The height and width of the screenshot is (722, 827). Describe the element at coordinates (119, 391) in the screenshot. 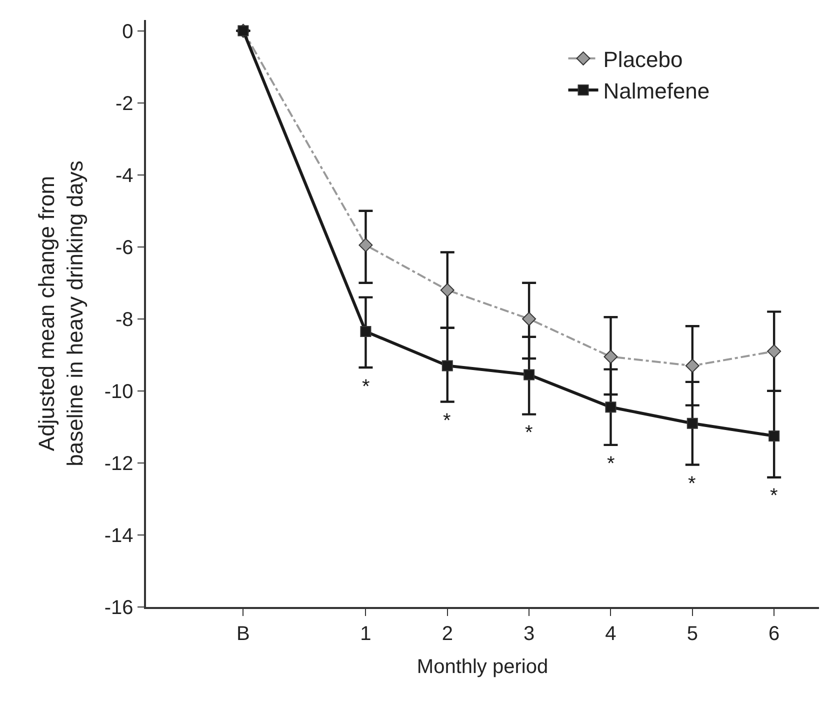

I see `y-tick-label: -10` at that location.